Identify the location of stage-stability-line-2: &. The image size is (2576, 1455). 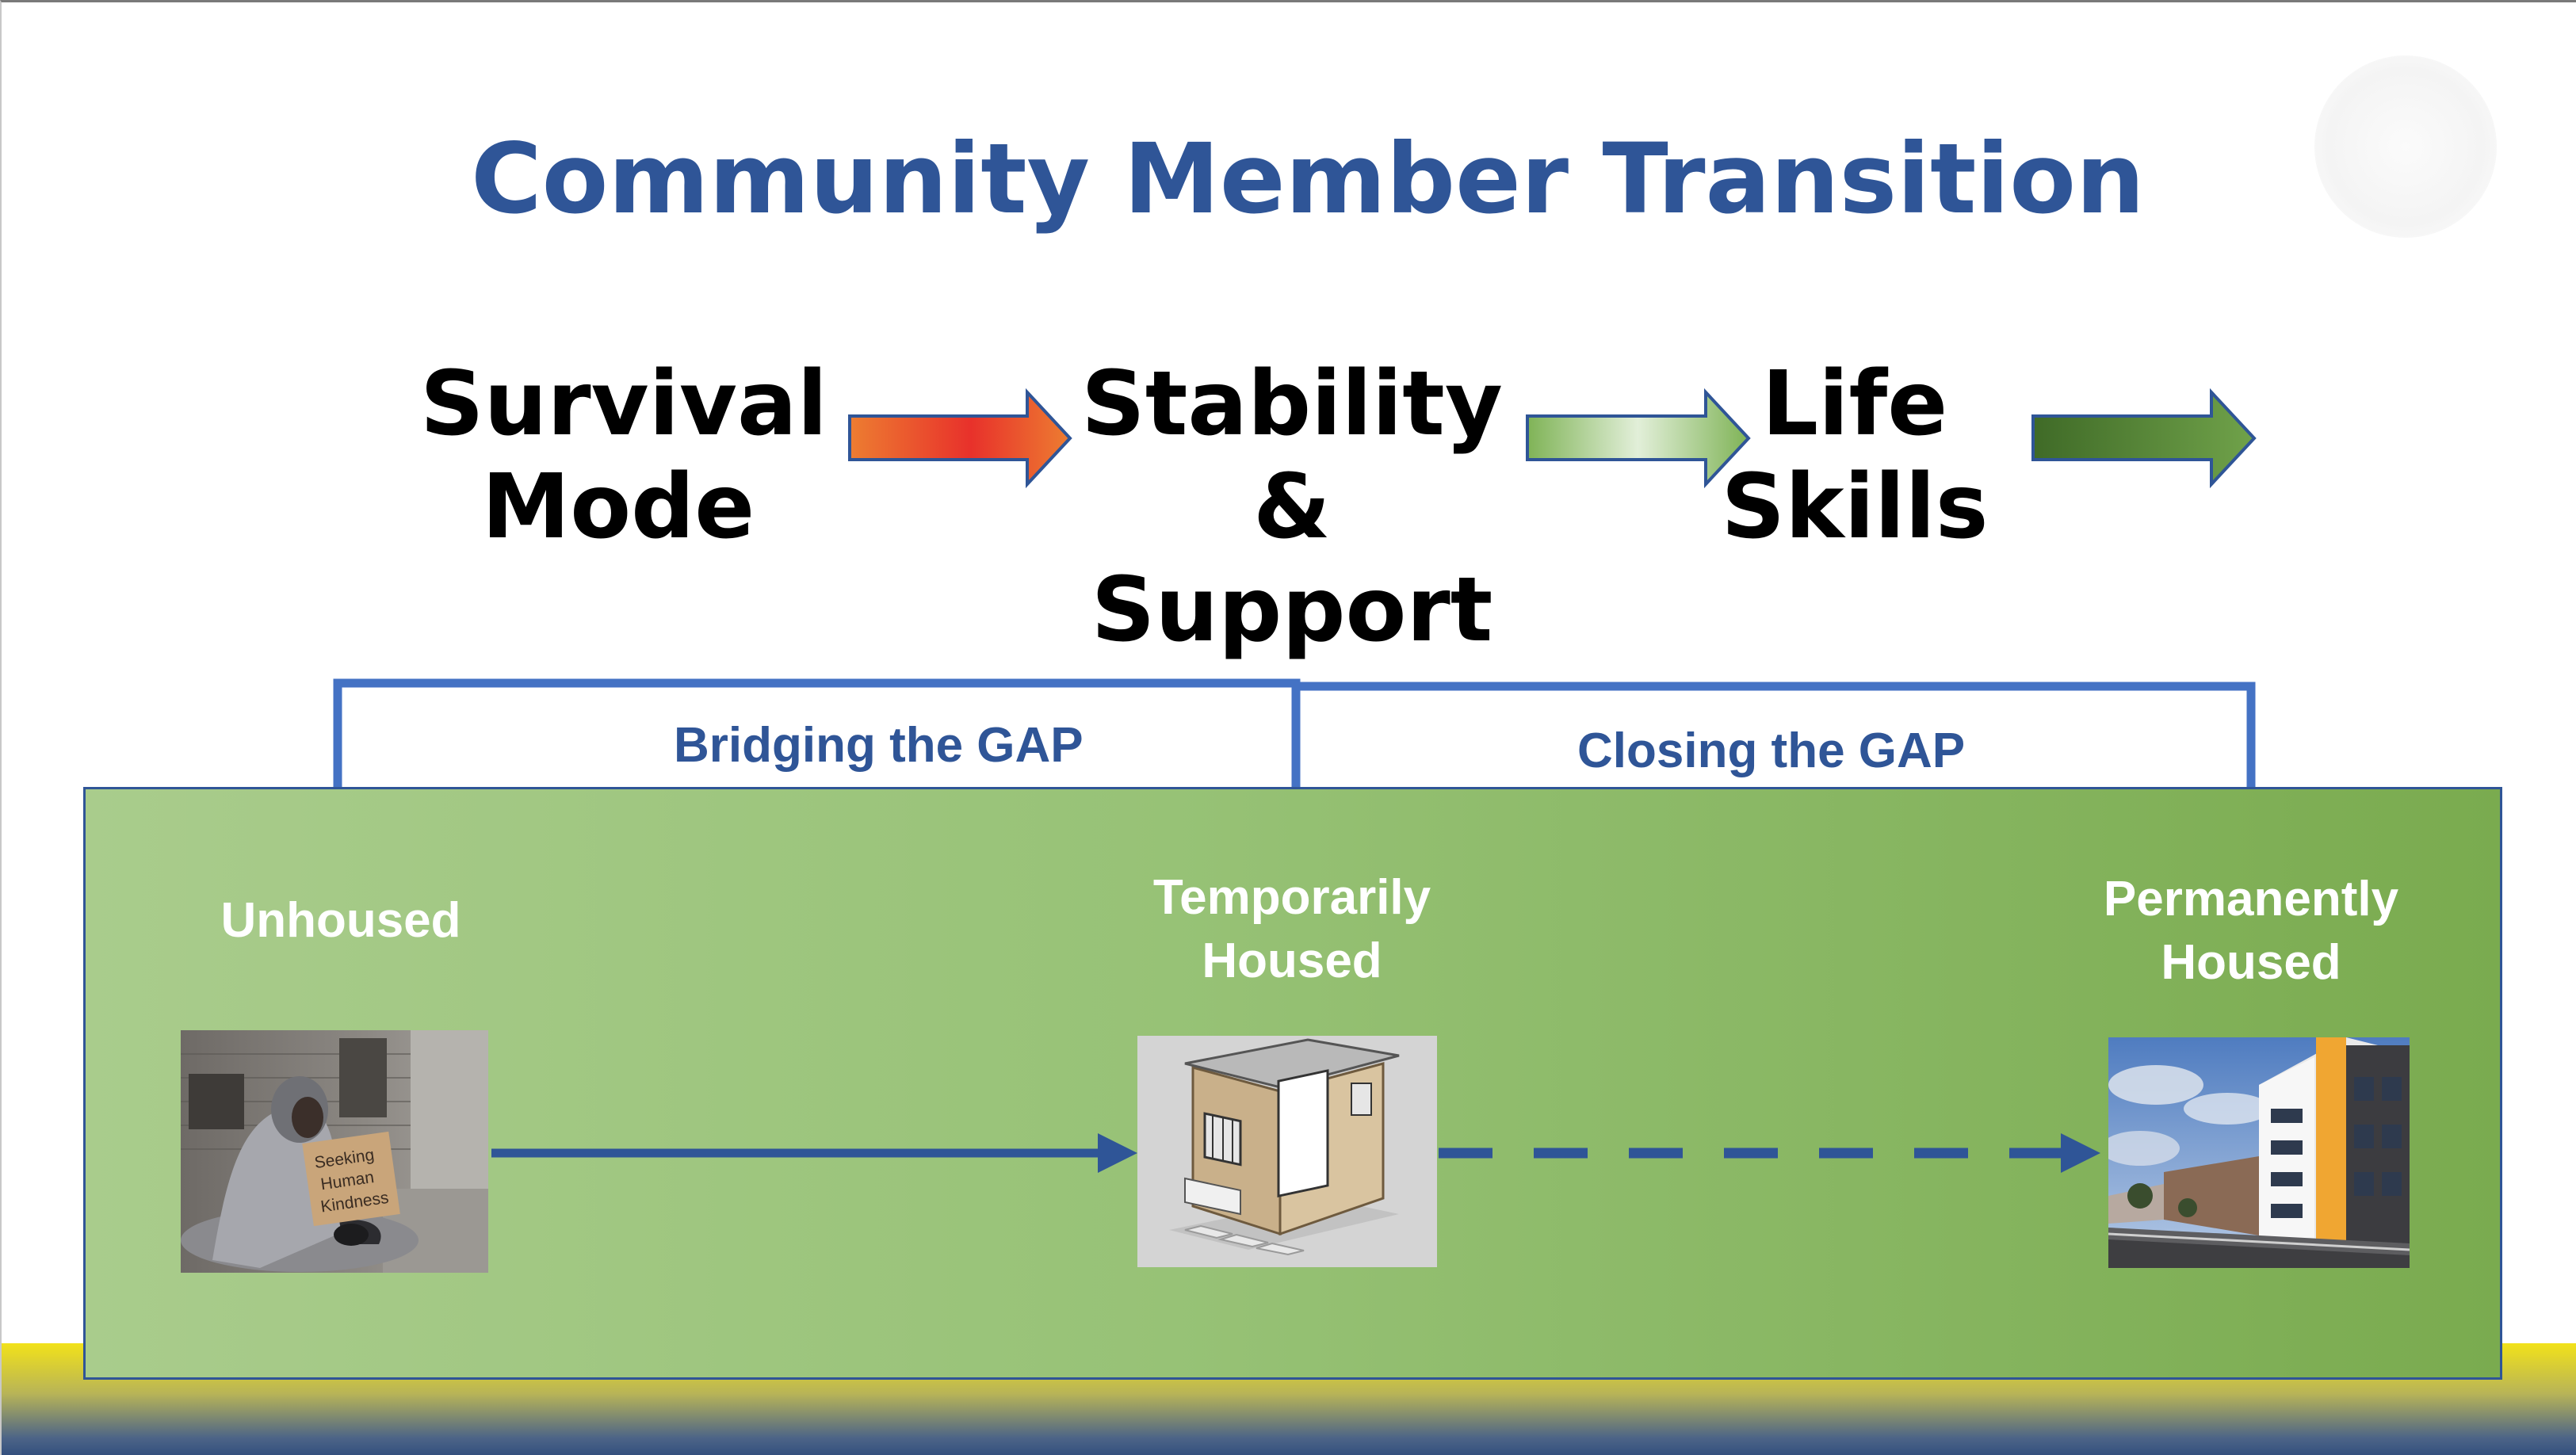
(1292, 507).